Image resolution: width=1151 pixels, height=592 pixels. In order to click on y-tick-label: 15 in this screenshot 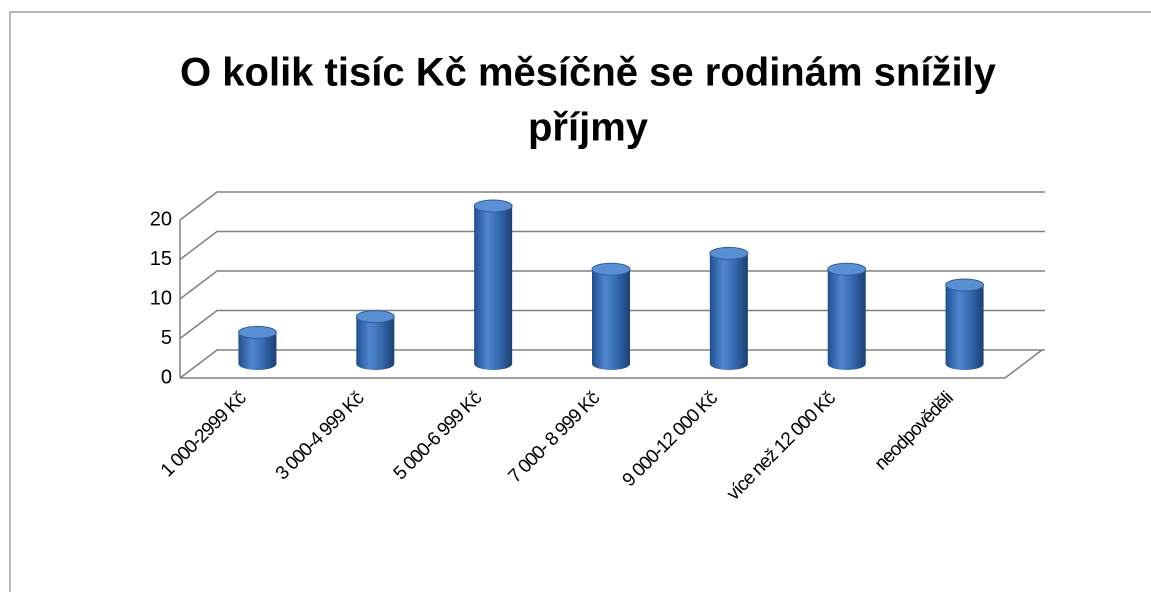, I will do `click(161, 259)`.